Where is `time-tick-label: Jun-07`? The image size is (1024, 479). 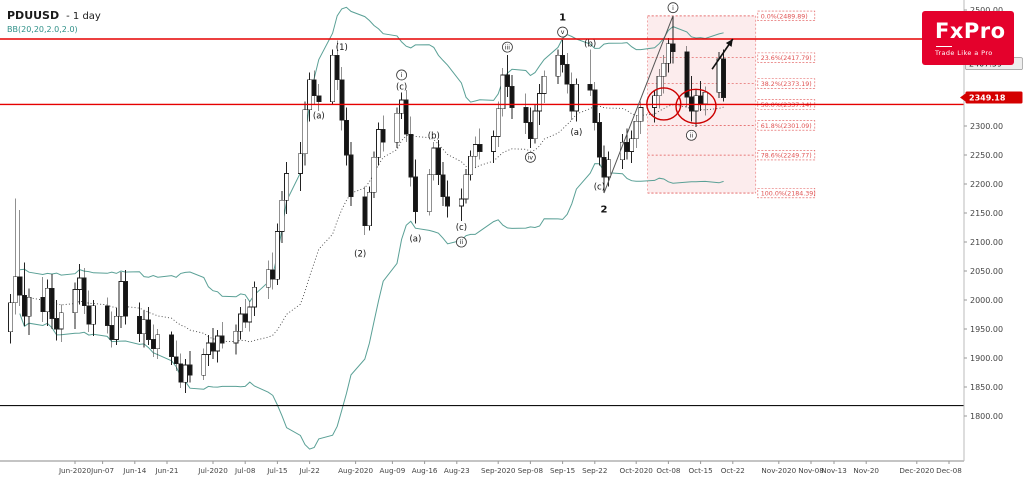
time-tick-label: Jun-07 is located at coordinates (102, 470).